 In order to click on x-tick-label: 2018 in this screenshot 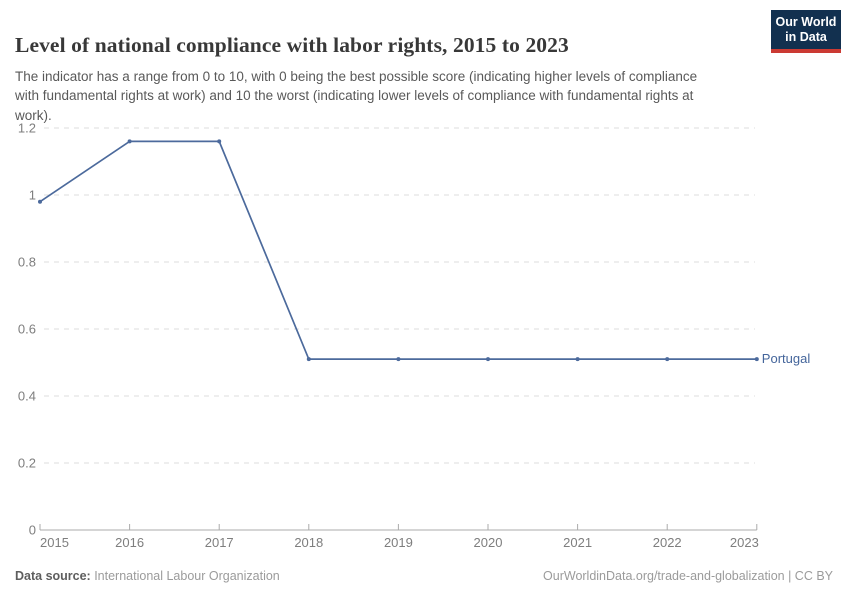, I will do `click(308, 542)`.